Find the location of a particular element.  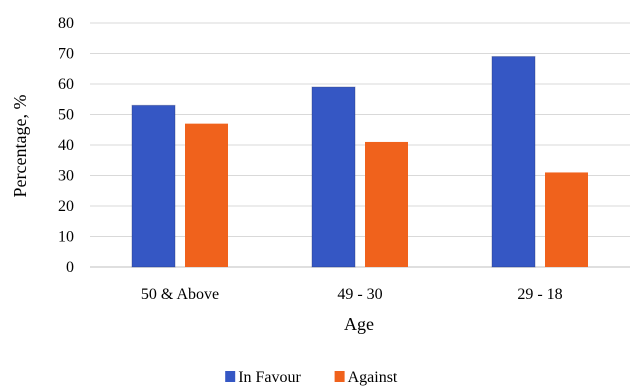

x-tick-label: 50 & Above is located at coordinates (180, 294).